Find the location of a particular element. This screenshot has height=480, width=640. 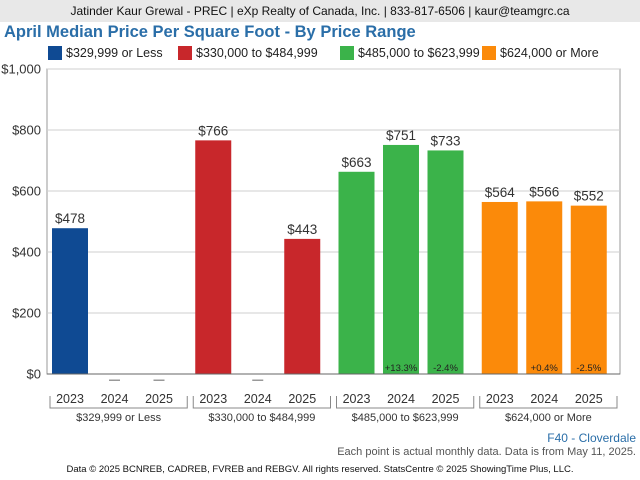

x-group-label: $624,000 or More is located at coordinates (548, 418).